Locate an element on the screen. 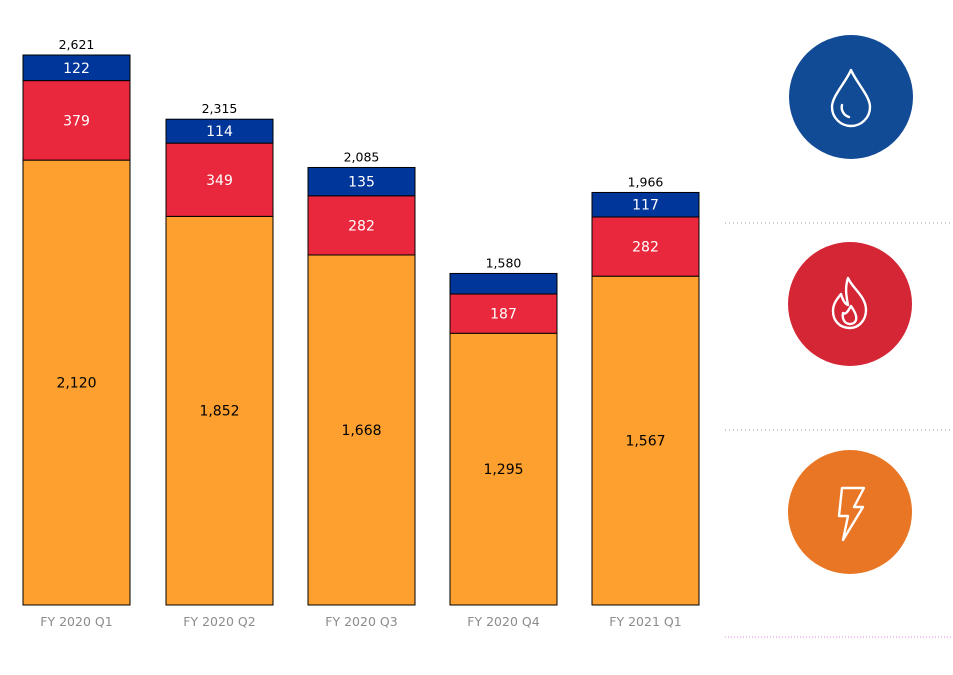 This screenshot has width=953, height=675. category-label: FY 2021 Q1 is located at coordinates (645, 621).